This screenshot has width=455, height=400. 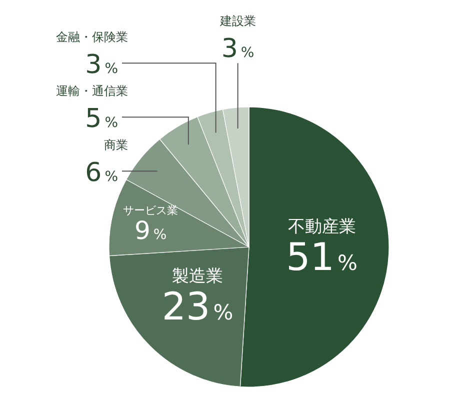 I want to click on slice-label: 運輸・通信業, so click(x=92, y=91).